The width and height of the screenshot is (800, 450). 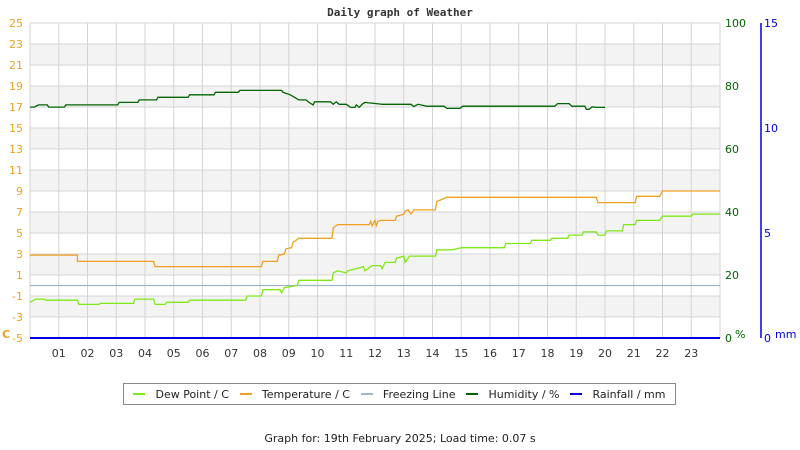 I want to click on temp-axis-unit: C, so click(x=6, y=334).